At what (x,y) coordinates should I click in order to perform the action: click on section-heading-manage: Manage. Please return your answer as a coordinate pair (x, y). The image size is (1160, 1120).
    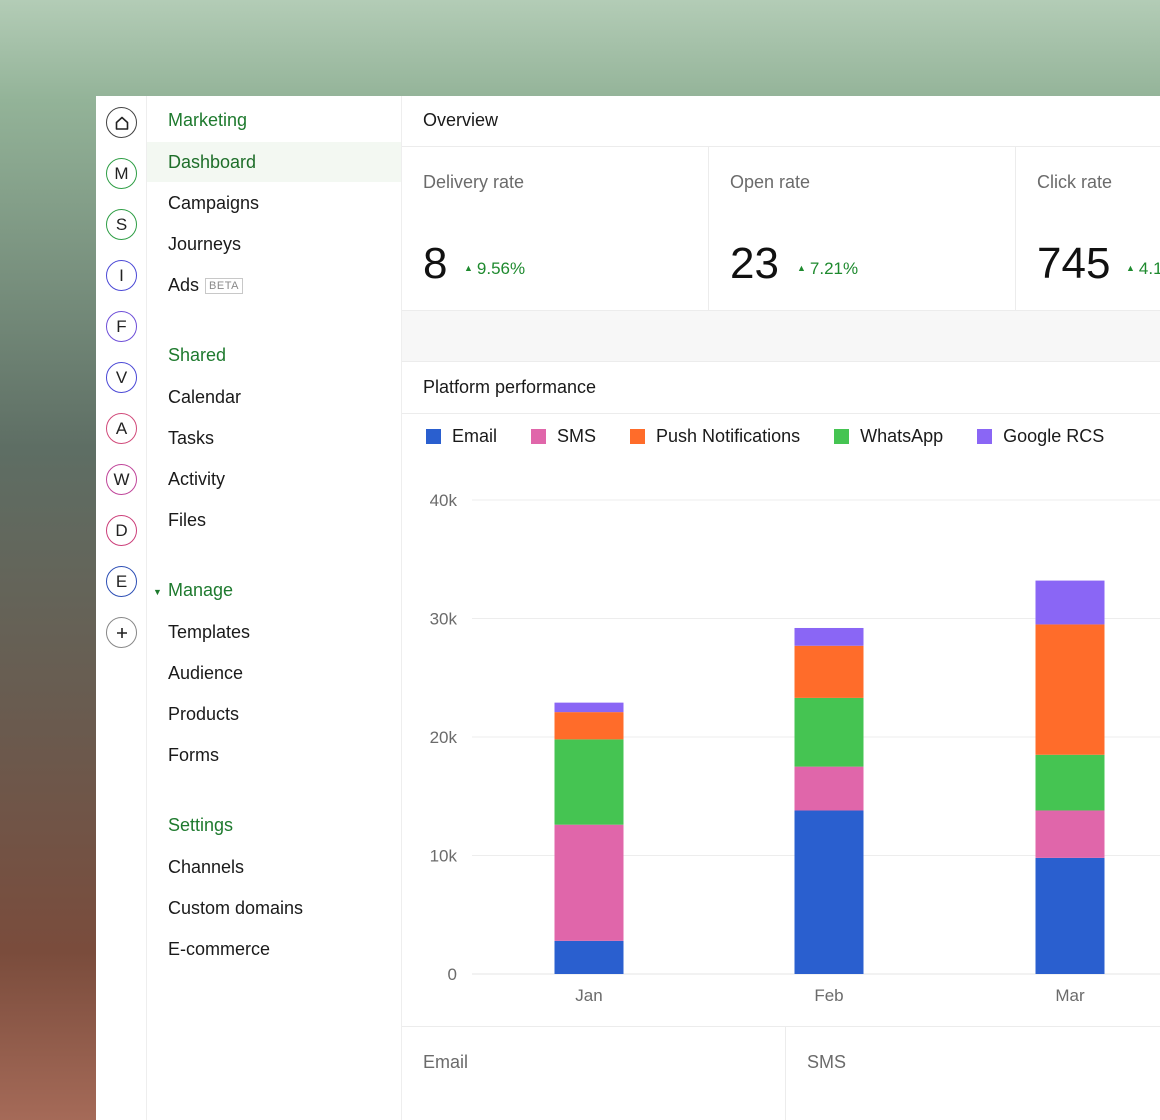
    Looking at the image, I should click on (201, 590).